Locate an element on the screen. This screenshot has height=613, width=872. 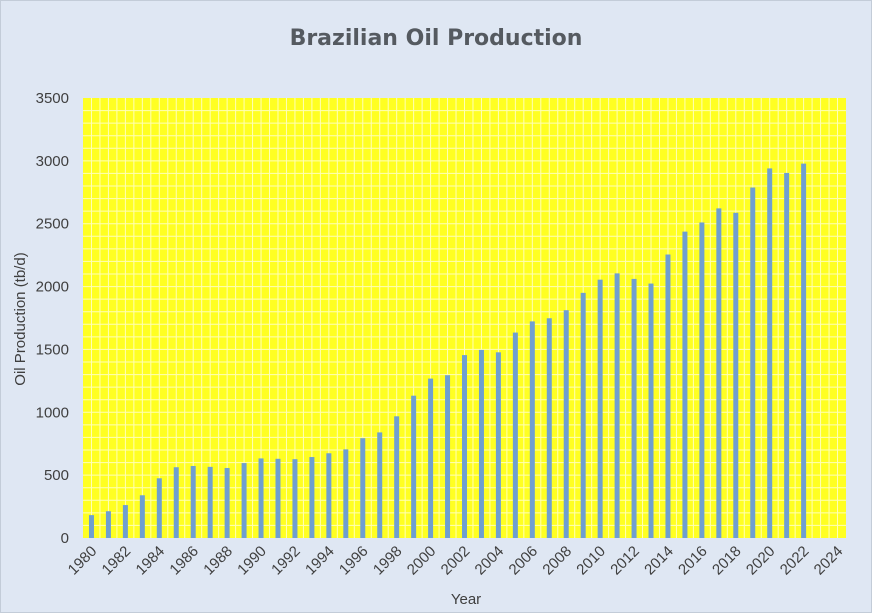
x-tick-label: 2004 is located at coordinates (490, 561).